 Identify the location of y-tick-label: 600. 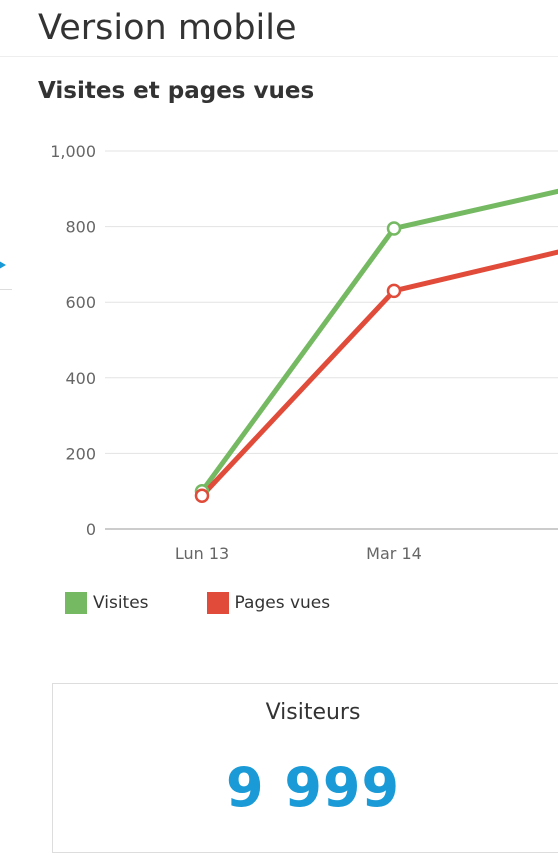
(80, 302).